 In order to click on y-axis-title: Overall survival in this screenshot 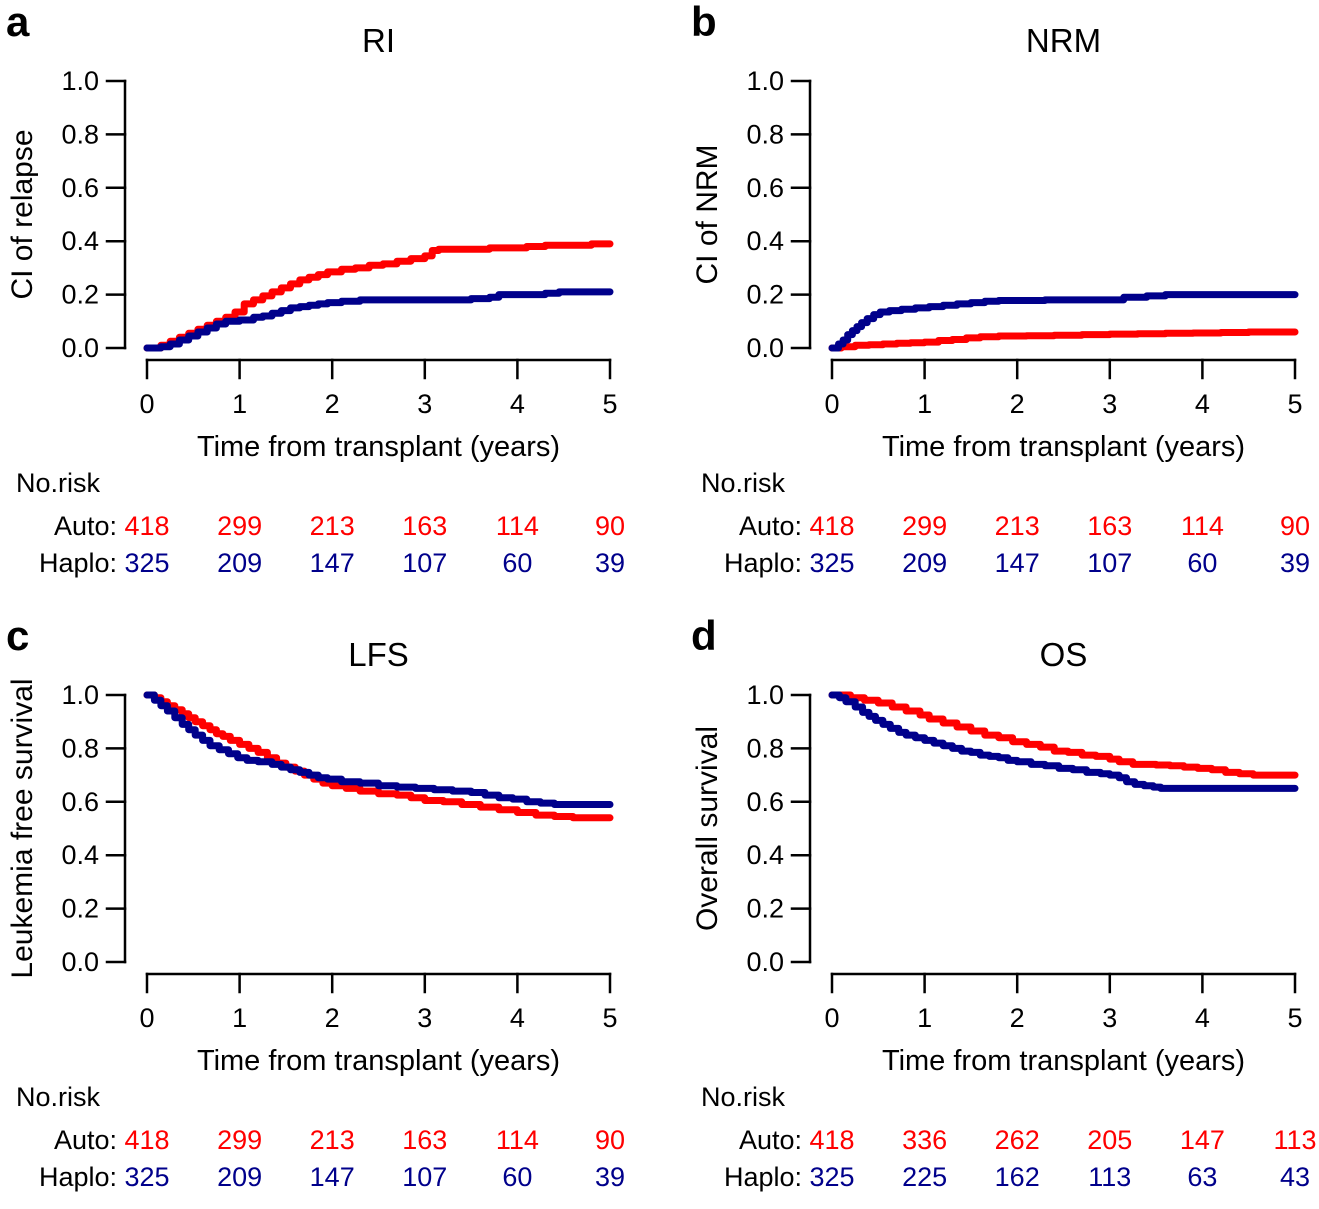, I will do `click(707, 828)`.